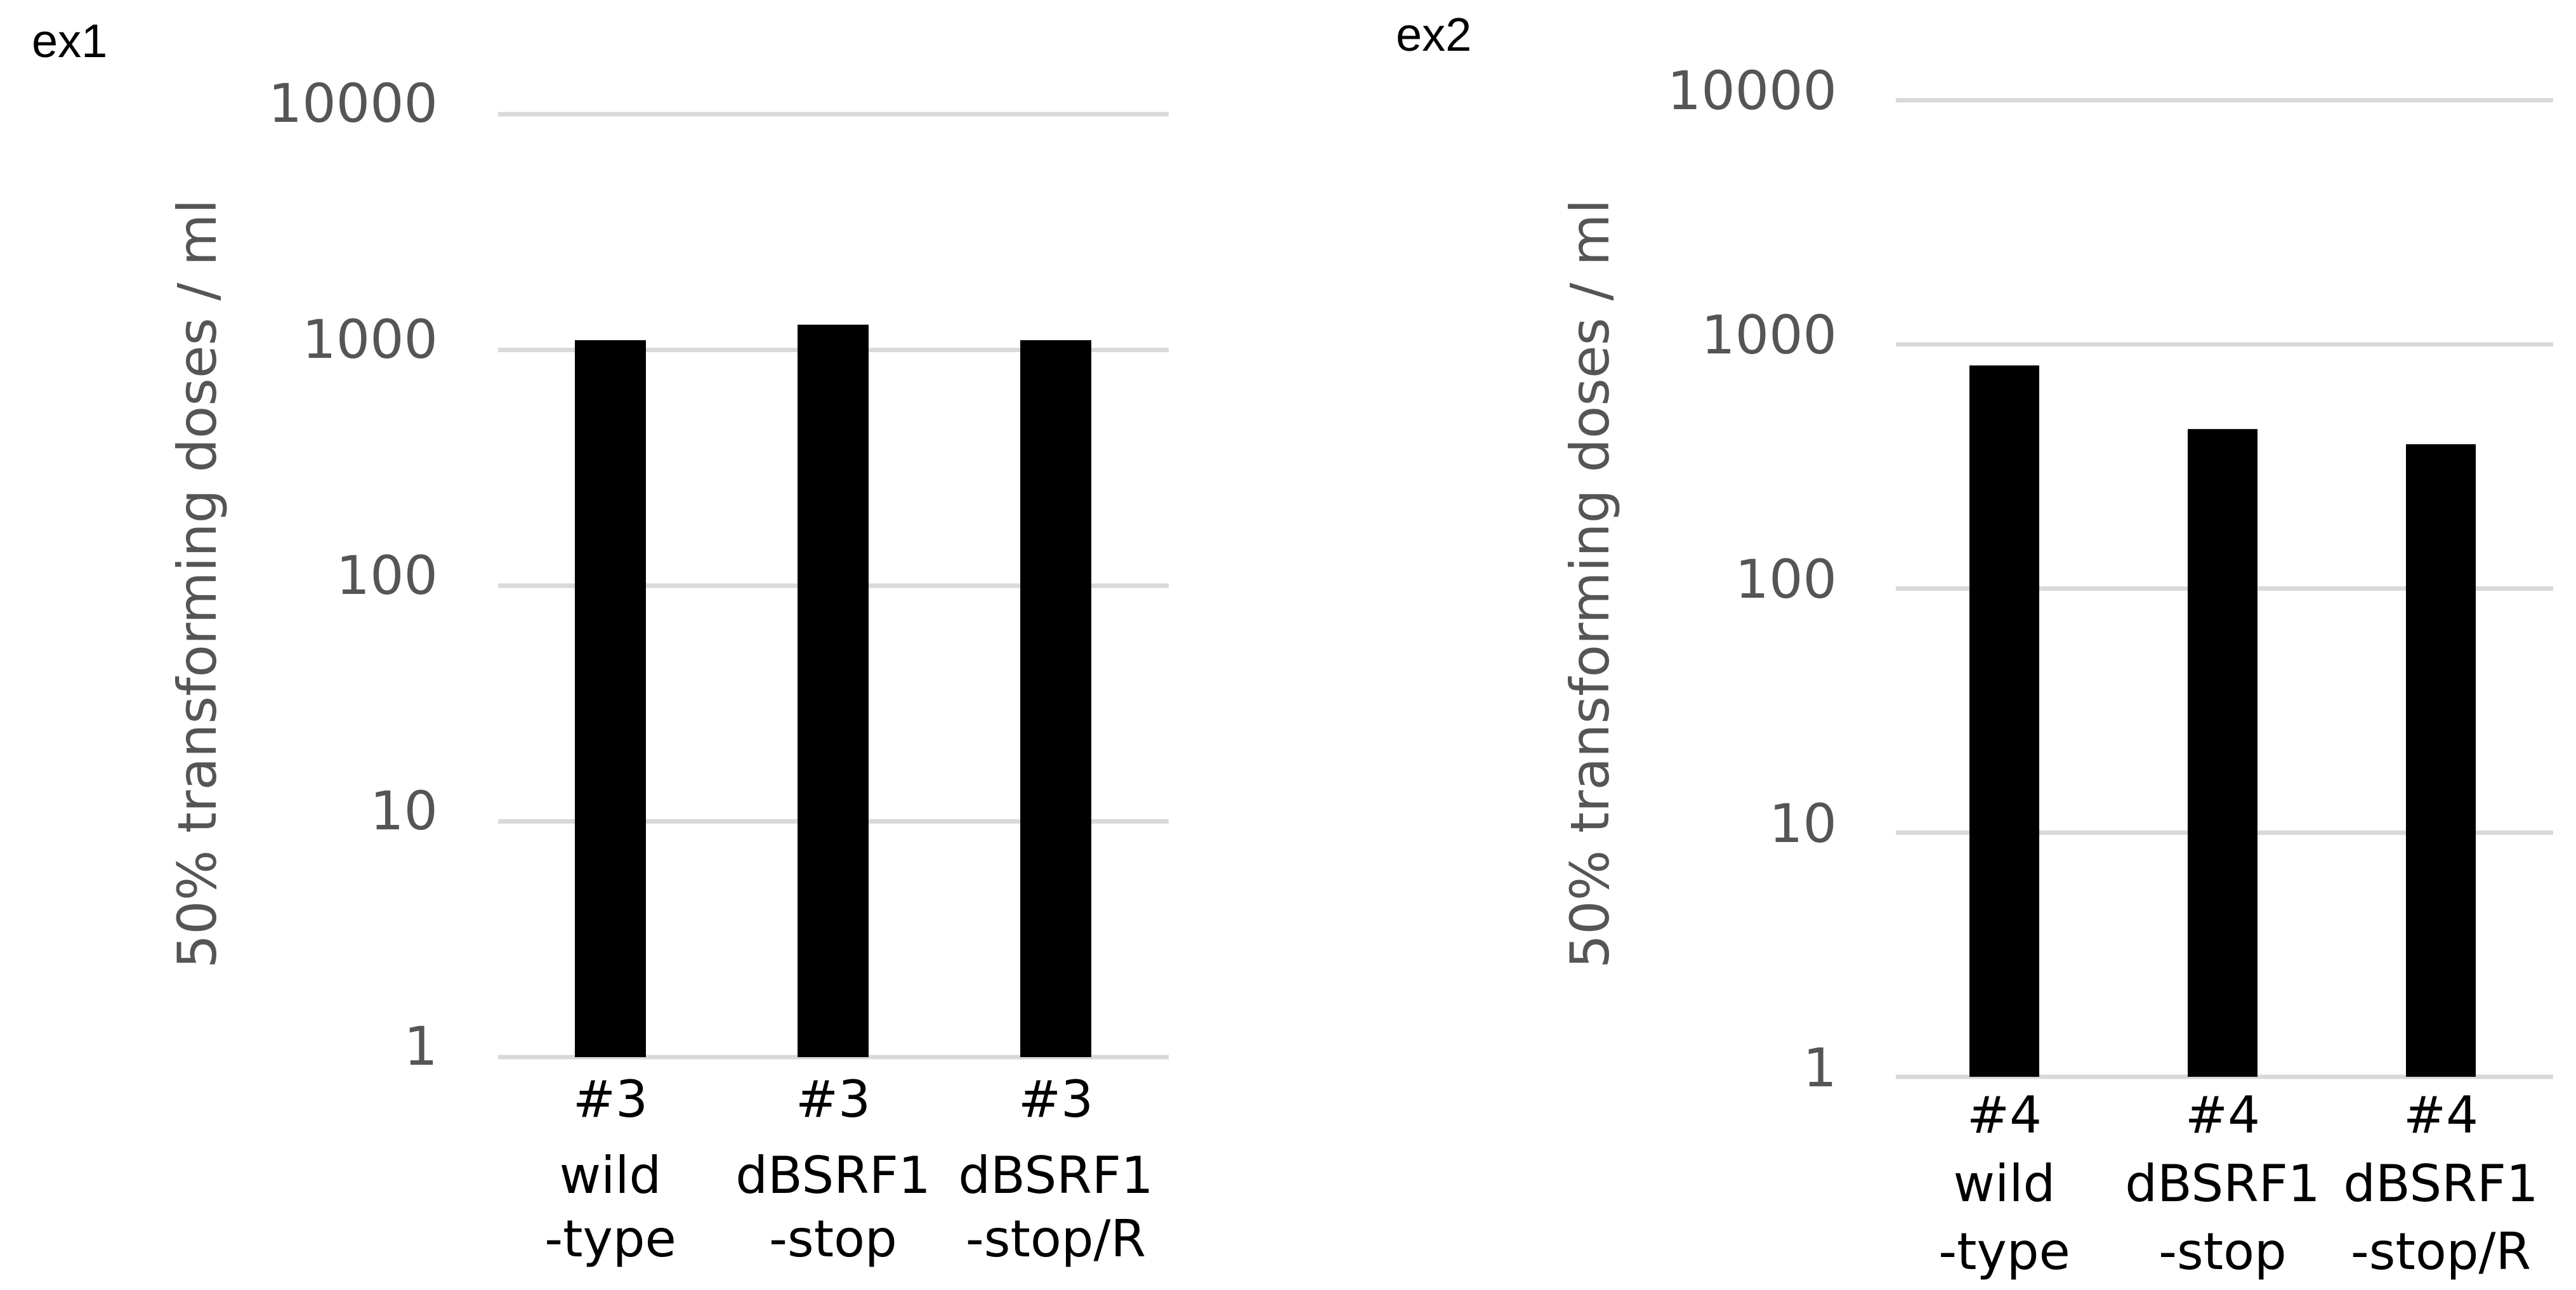 This screenshot has height=1290, width=2576. What do you see at coordinates (1433, 34) in the screenshot?
I see `panel-label: ex2` at bounding box center [1433, 34].